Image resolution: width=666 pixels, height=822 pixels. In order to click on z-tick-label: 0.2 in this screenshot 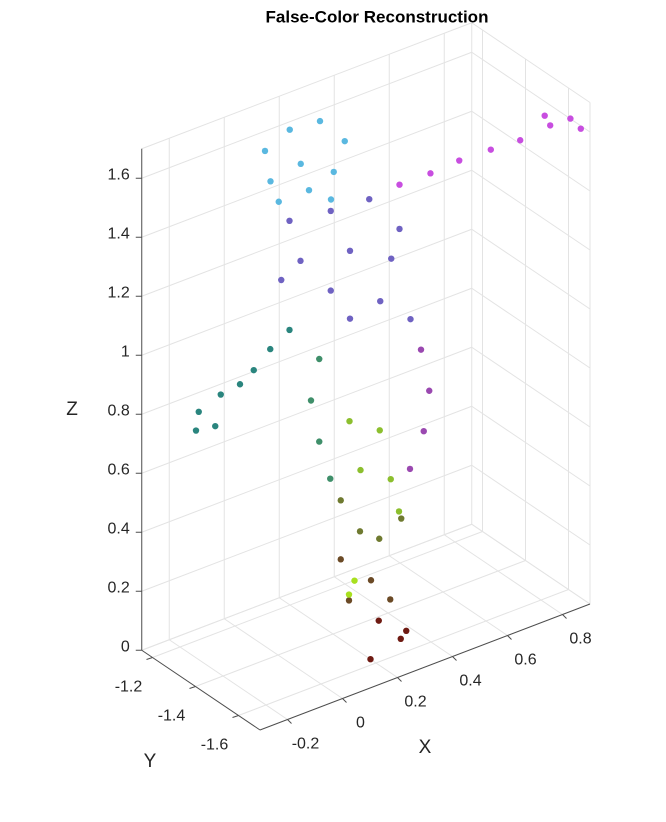, I will do `click(119, 587)`.